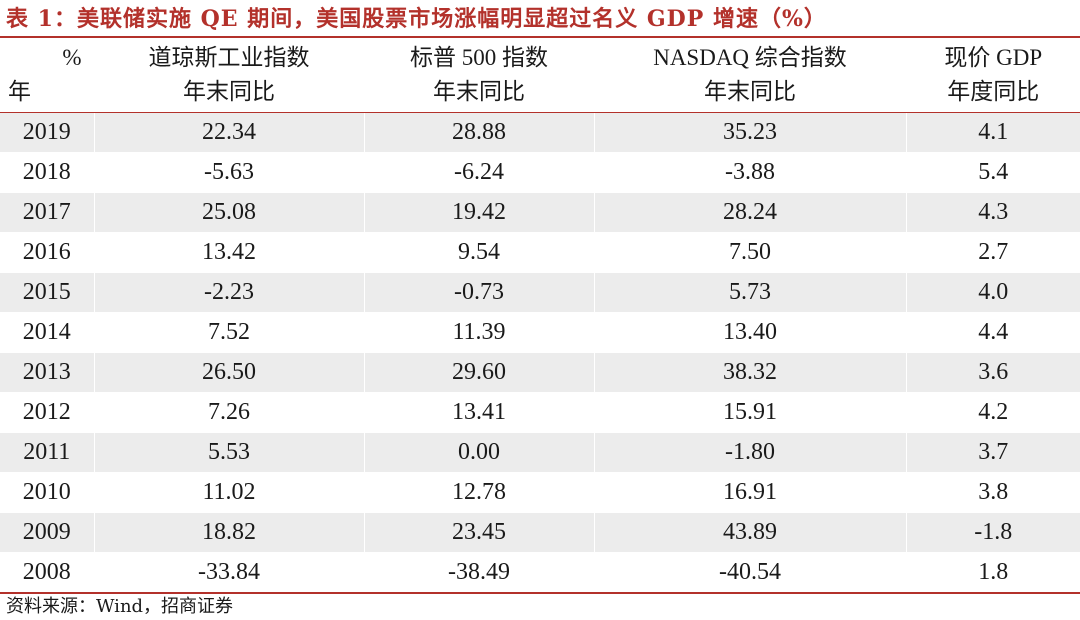 The width and height of the screenshot is (1080, 620). What do you see at coordinates (540, 37) in the screenshot?
I see `title-rule` at bounding box center [540, 37].